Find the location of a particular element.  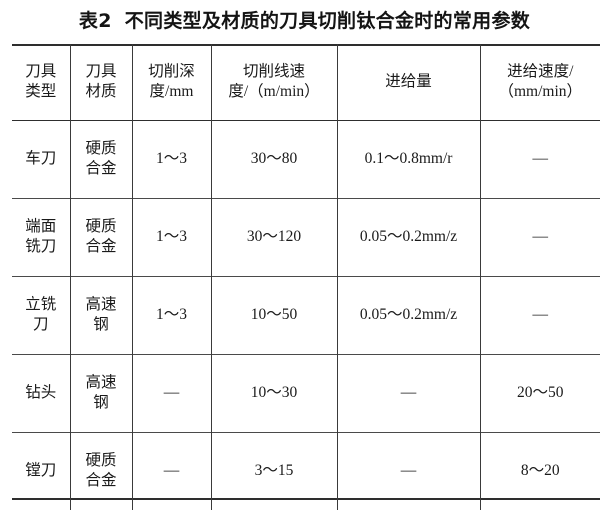

table-caption-text: 不同类型及材质的刀具切削钛合金时的常用参数 is located at coordinates (327, 21).